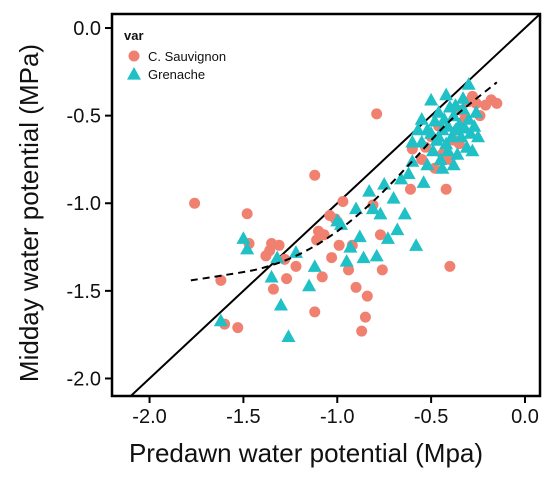 This screenshot has height=477, width=550. I want to click on y-axis-title: Midday water potential (MPa), so click(29, 213).